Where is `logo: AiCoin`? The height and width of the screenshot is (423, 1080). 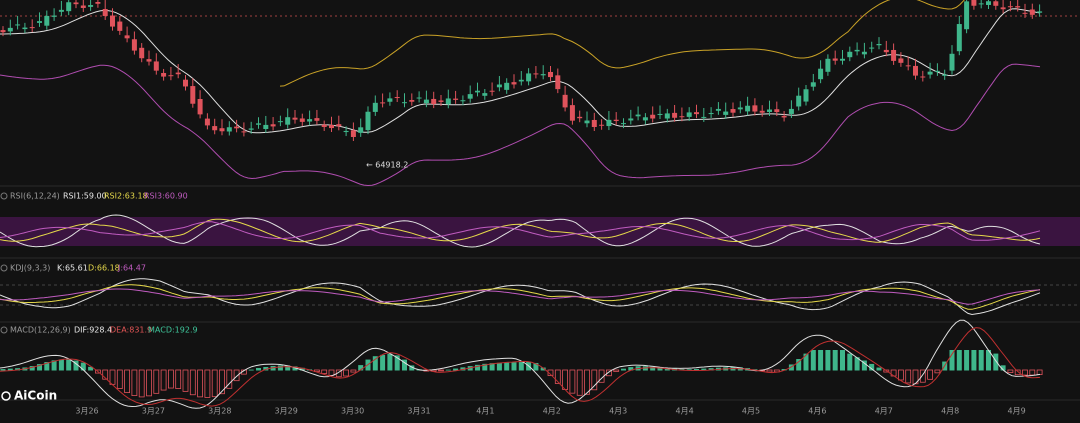
logo: AiCoin is located at coordinates (35, 396).